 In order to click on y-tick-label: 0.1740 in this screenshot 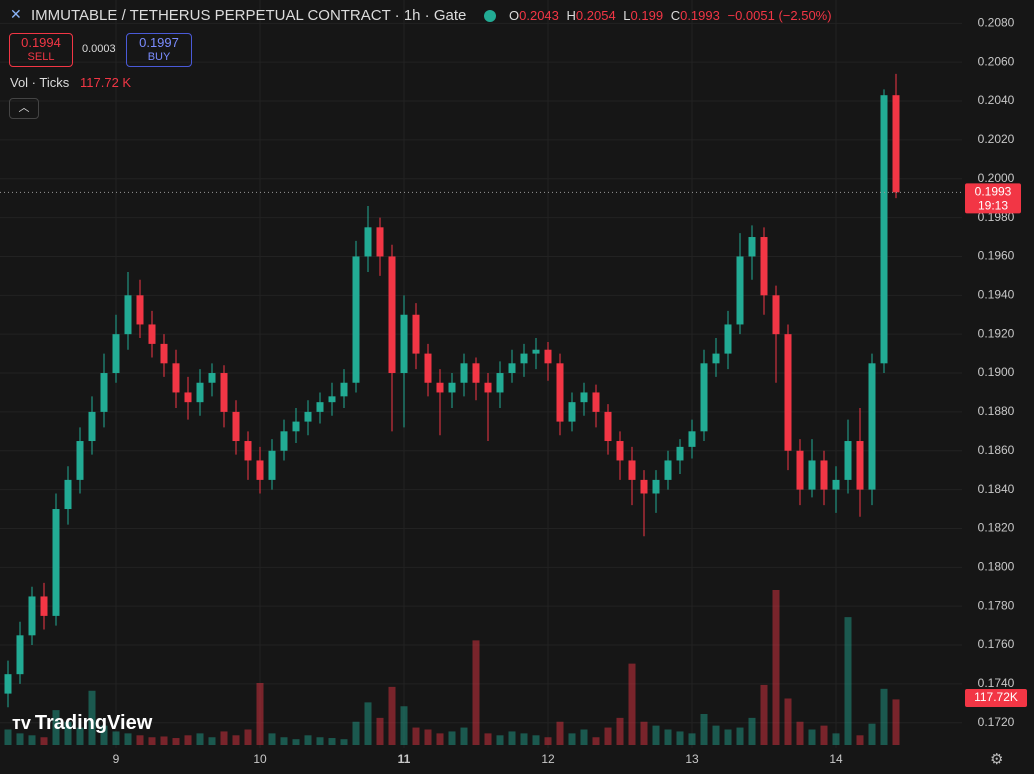, I will do `click(996, 683)`.